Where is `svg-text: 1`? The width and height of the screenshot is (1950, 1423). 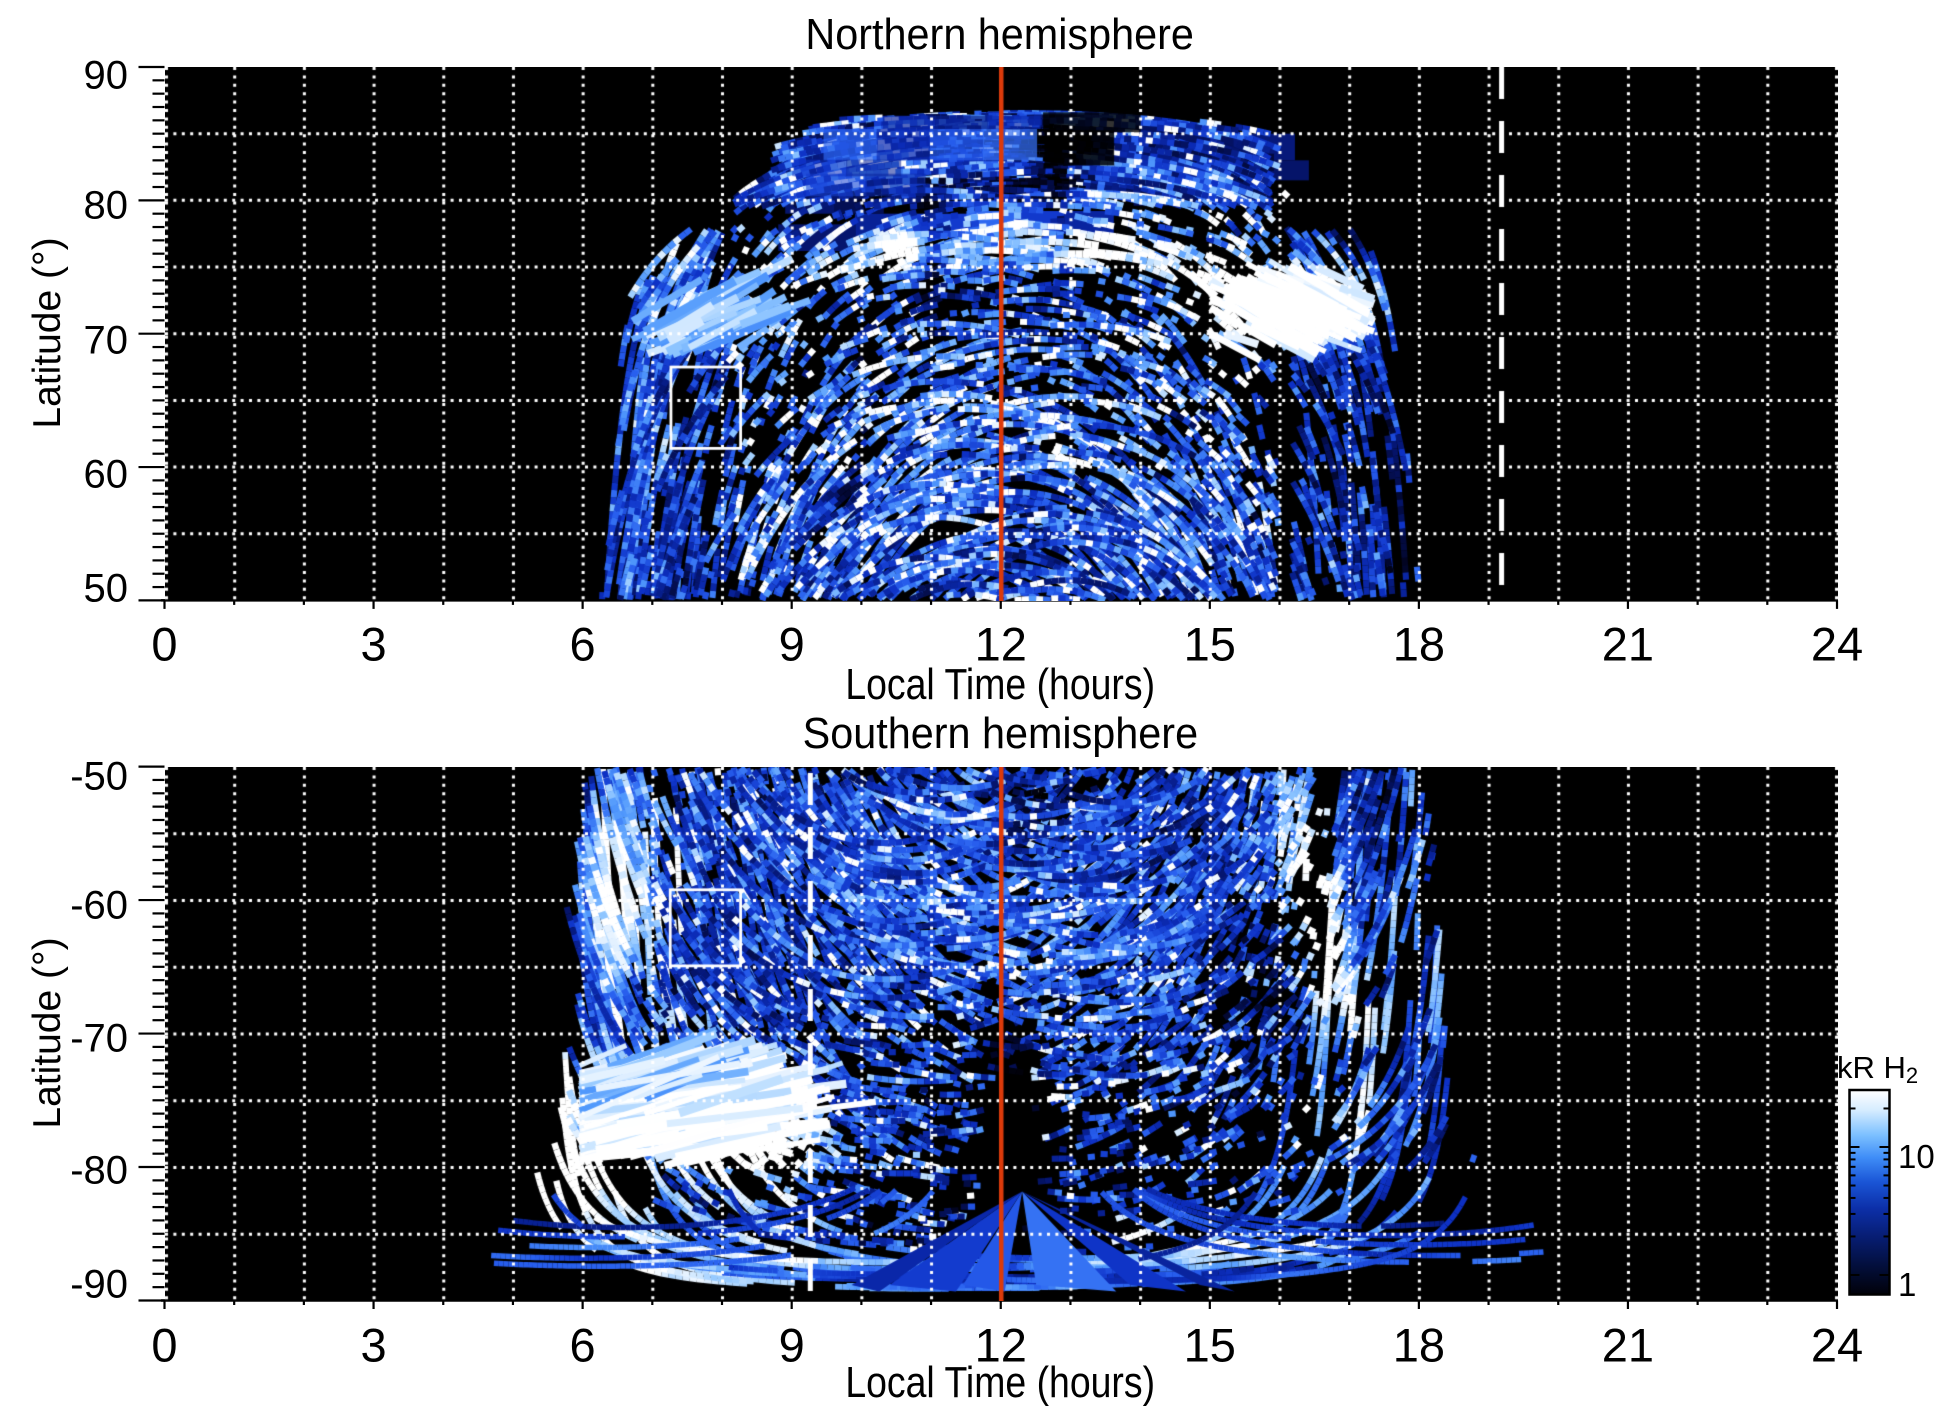 svg-text: 1 is located at coordinates (1907, 1284).